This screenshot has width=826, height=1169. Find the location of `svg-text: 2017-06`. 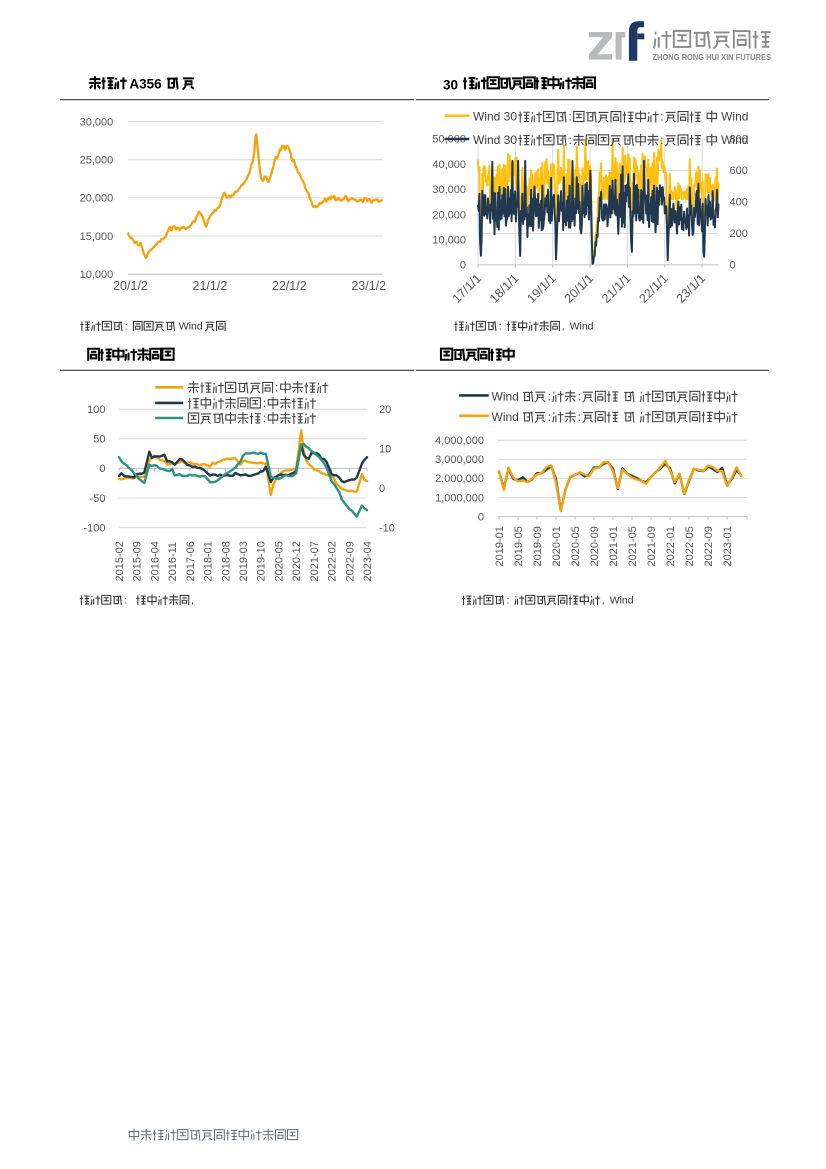

svg-text: 2017-06 is located at coordinates (191, 561).